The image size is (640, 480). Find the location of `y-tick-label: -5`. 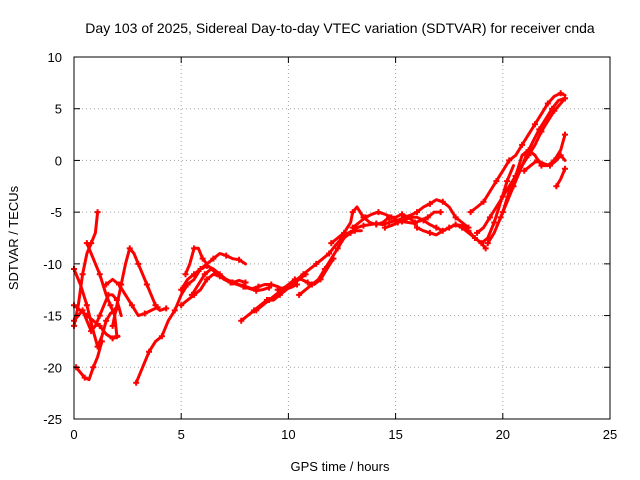

y-tick-label: -5 is located at coordinates (56, 212).